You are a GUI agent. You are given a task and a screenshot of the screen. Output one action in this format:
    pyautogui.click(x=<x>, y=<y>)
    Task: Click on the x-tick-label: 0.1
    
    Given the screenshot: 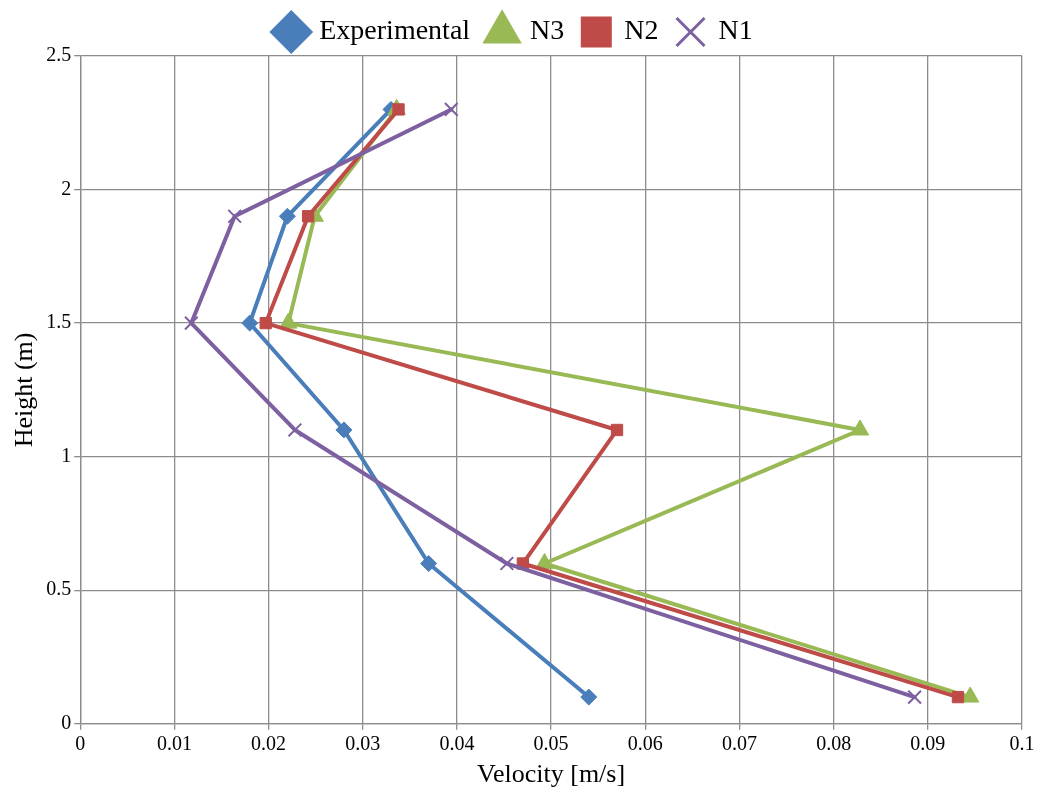 What is the action you would take?
    pyautogui.click(x=1022, y=743)
    